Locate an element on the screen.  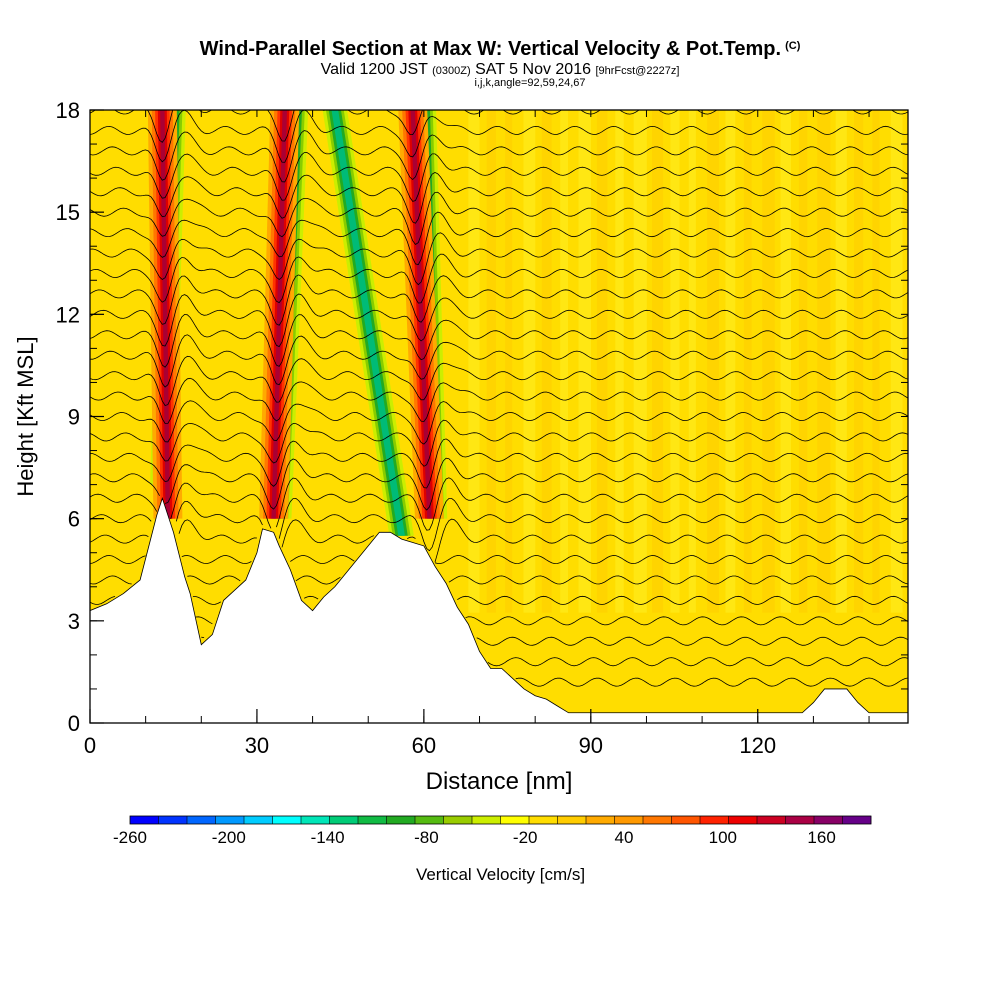
y-tick-label: 18 is located at coordinates (68, 110).